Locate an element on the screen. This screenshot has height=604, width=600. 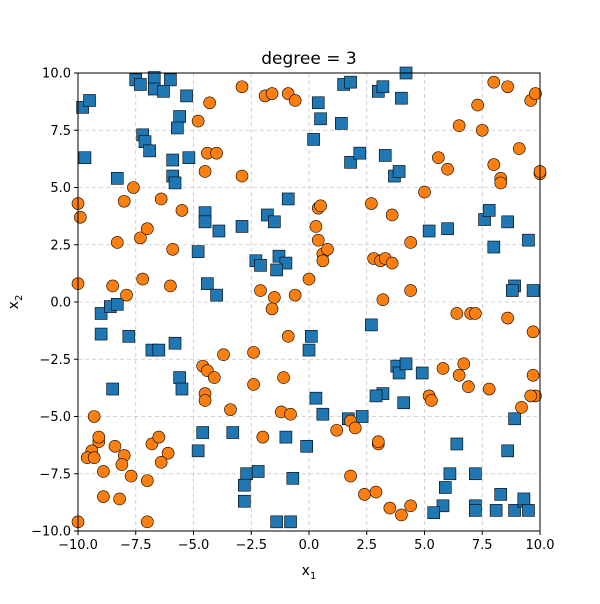
x-tick-label: −10.0 is located at coordinates (78, 545).